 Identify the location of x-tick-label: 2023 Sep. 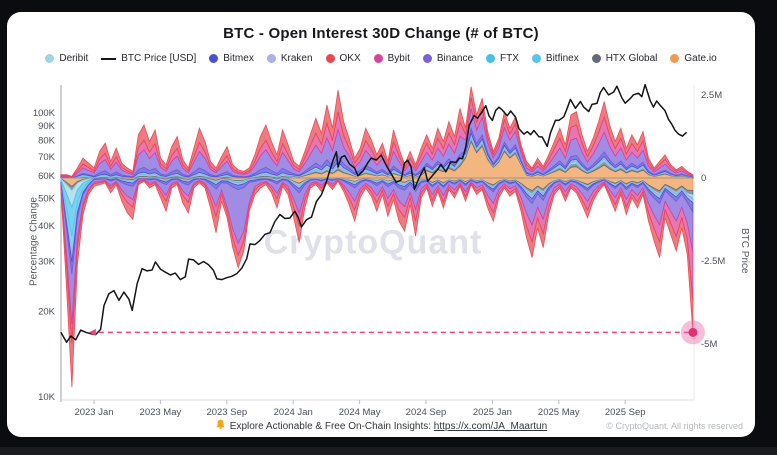
(226, 412).